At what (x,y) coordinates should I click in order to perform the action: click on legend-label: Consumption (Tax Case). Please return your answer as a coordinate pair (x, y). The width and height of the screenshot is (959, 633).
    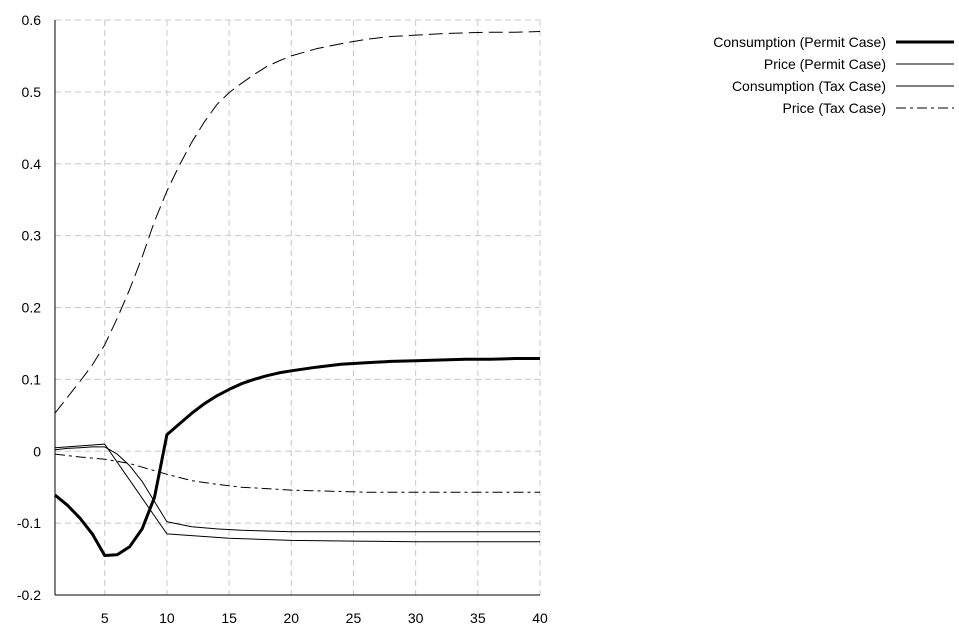
    Looking at the image, I should click on (809, 86).